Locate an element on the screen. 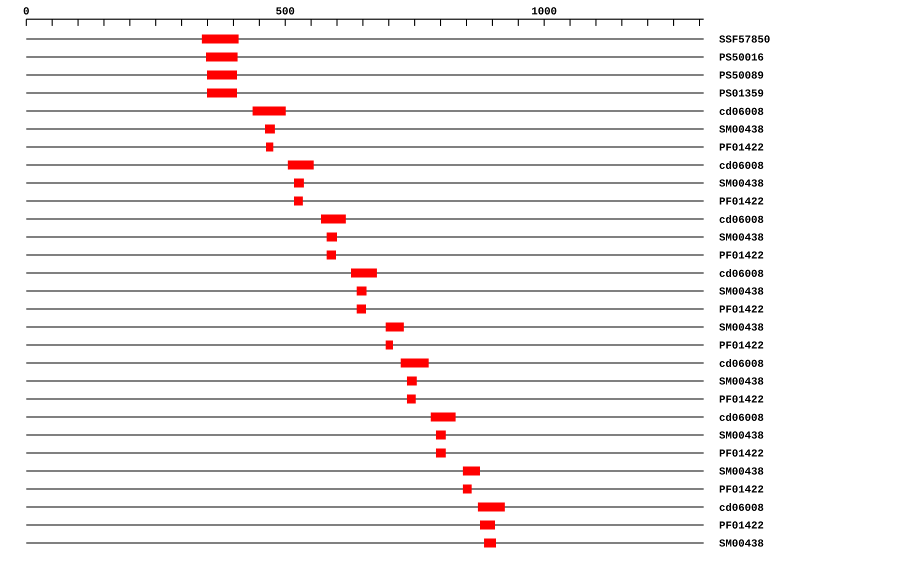 This screenshot has height=562, width=900. x-tick-label: 0 is located at coordinates (26, 10).